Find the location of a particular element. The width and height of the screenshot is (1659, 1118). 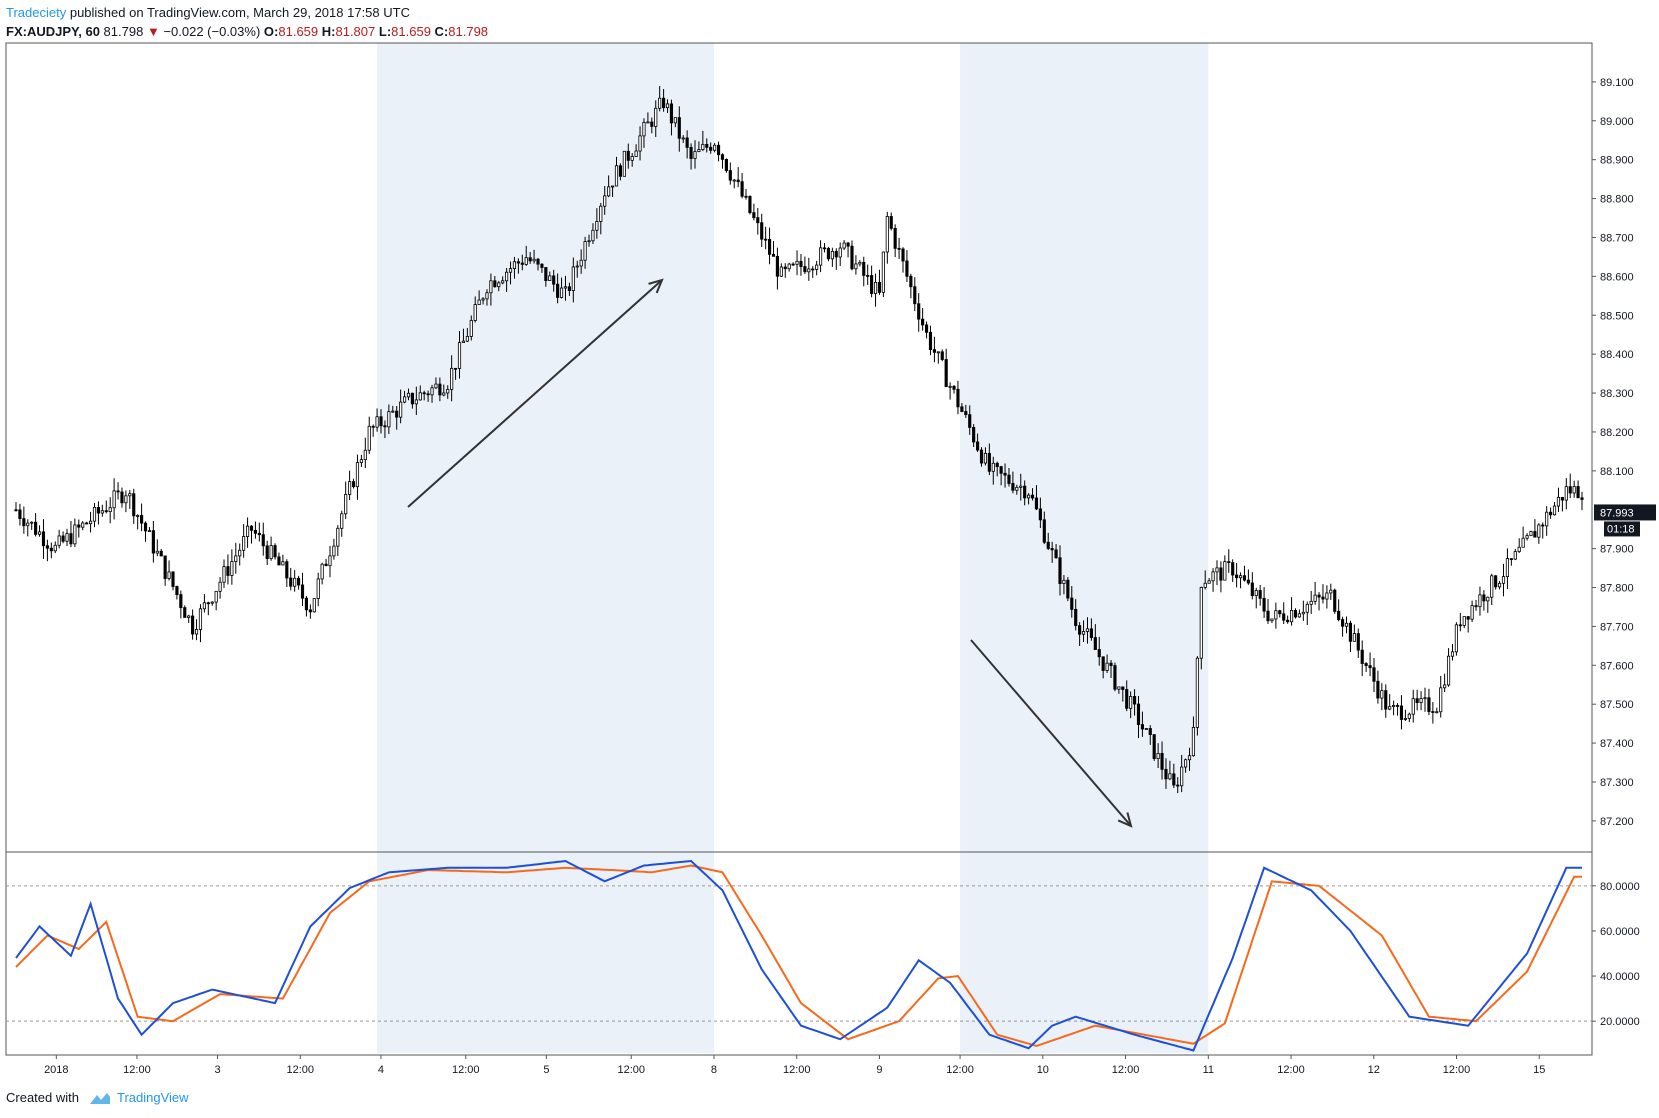

tradingview-logo: TradingView is located at coordinates (138, 1097).